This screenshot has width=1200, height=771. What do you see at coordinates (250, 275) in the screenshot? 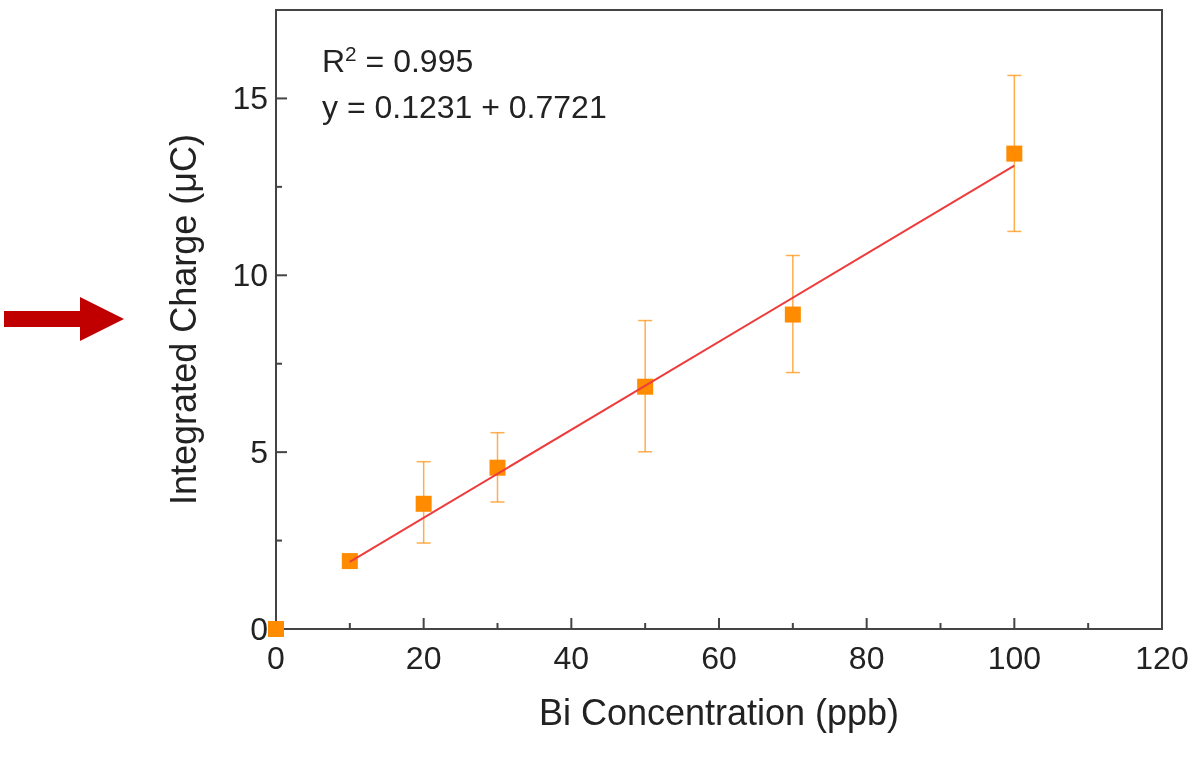
I see `y-tick-label: 10` at bounding box center [250, 275].